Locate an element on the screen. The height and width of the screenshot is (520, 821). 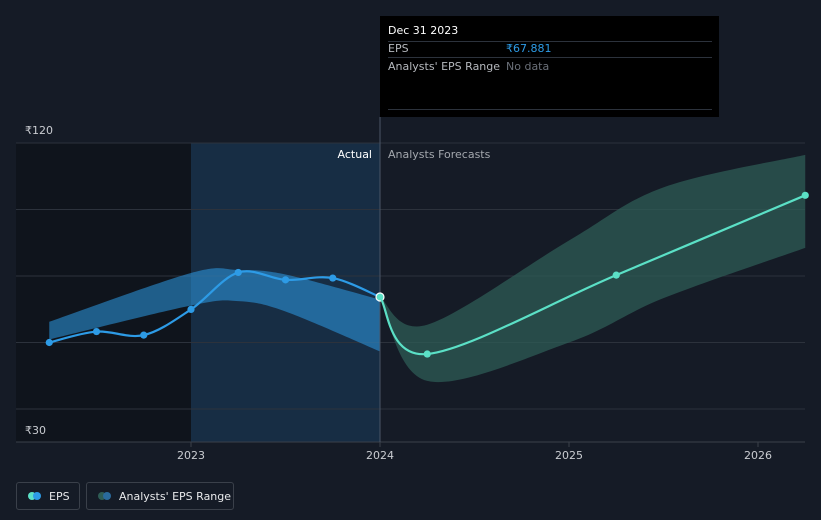
tooltip-range-label: Analysts' EPS Range is located at coordinates (444, 66).